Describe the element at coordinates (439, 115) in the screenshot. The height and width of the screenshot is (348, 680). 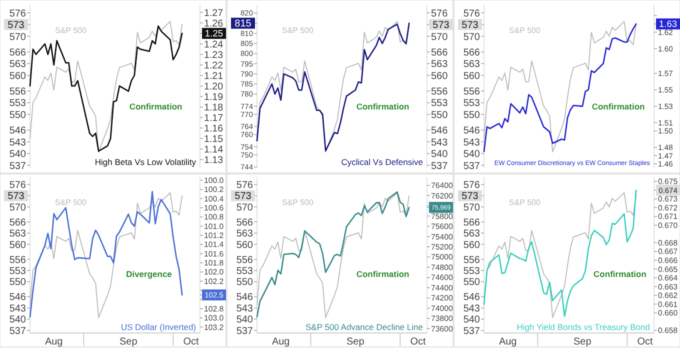
I see `y2-tick-label: 550` at that location.